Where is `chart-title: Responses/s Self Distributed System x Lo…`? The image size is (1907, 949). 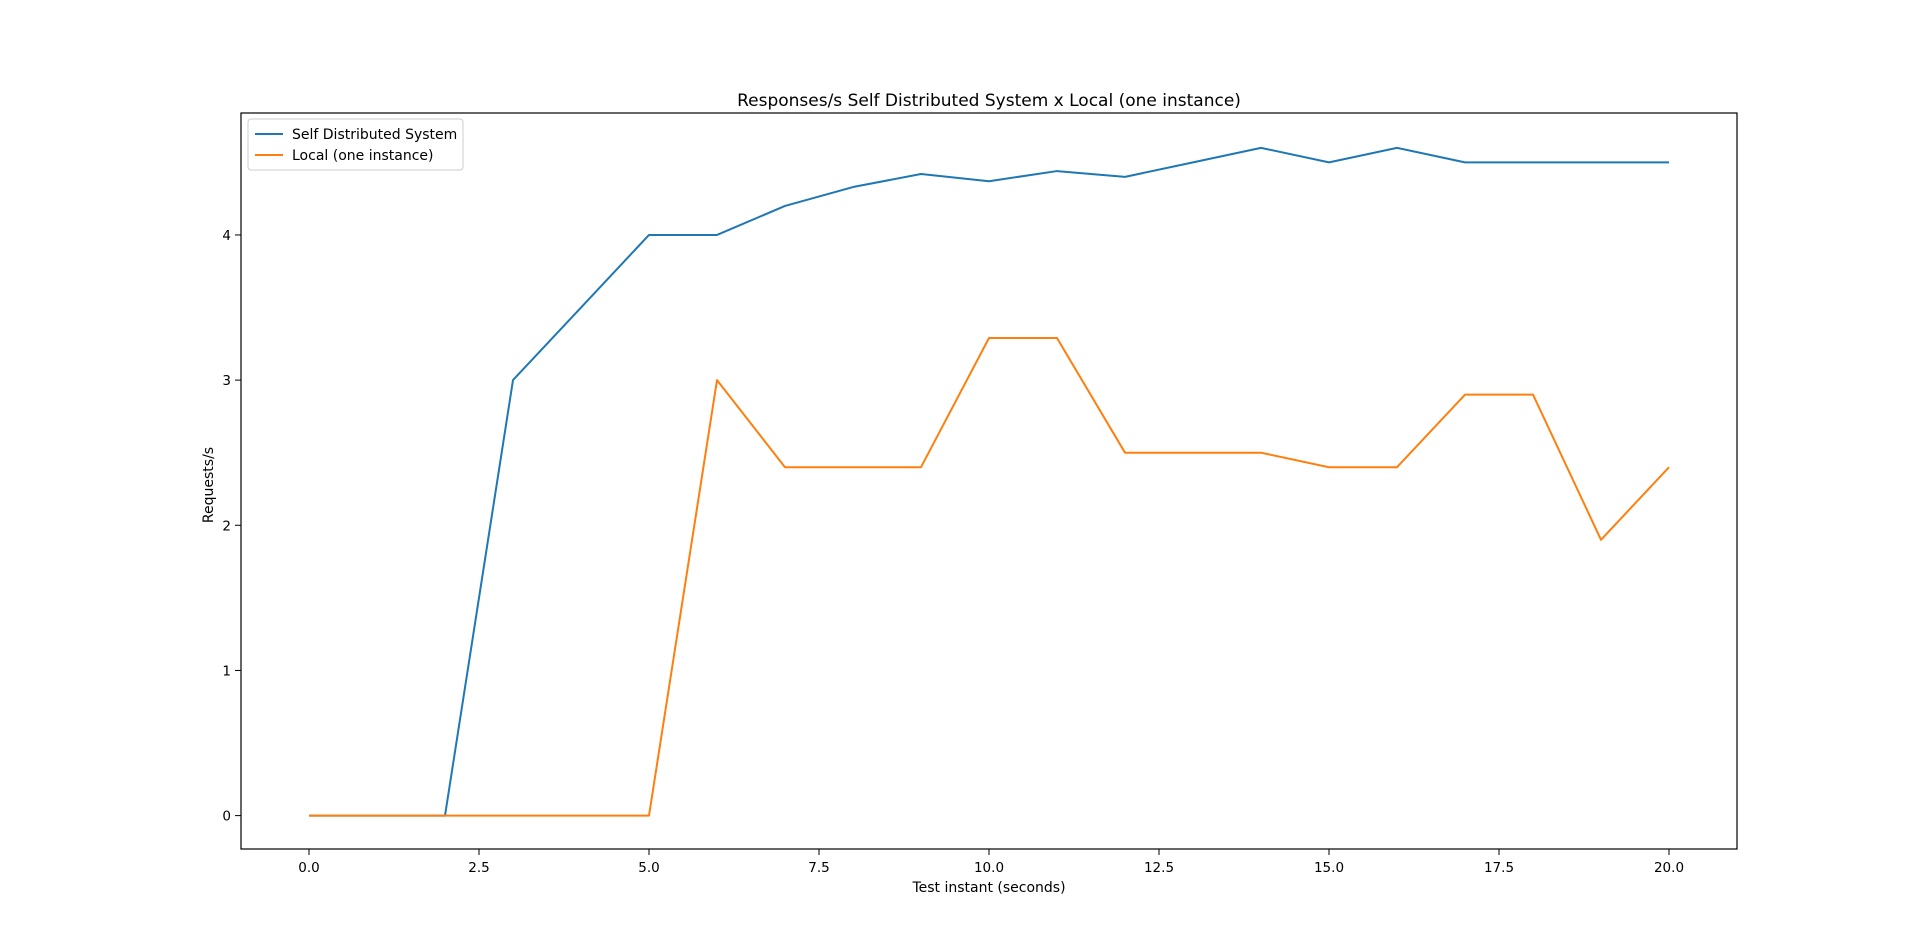
chart-title: Responses/s Self Distributed System x Lo… is located at coordinates (989, 101).